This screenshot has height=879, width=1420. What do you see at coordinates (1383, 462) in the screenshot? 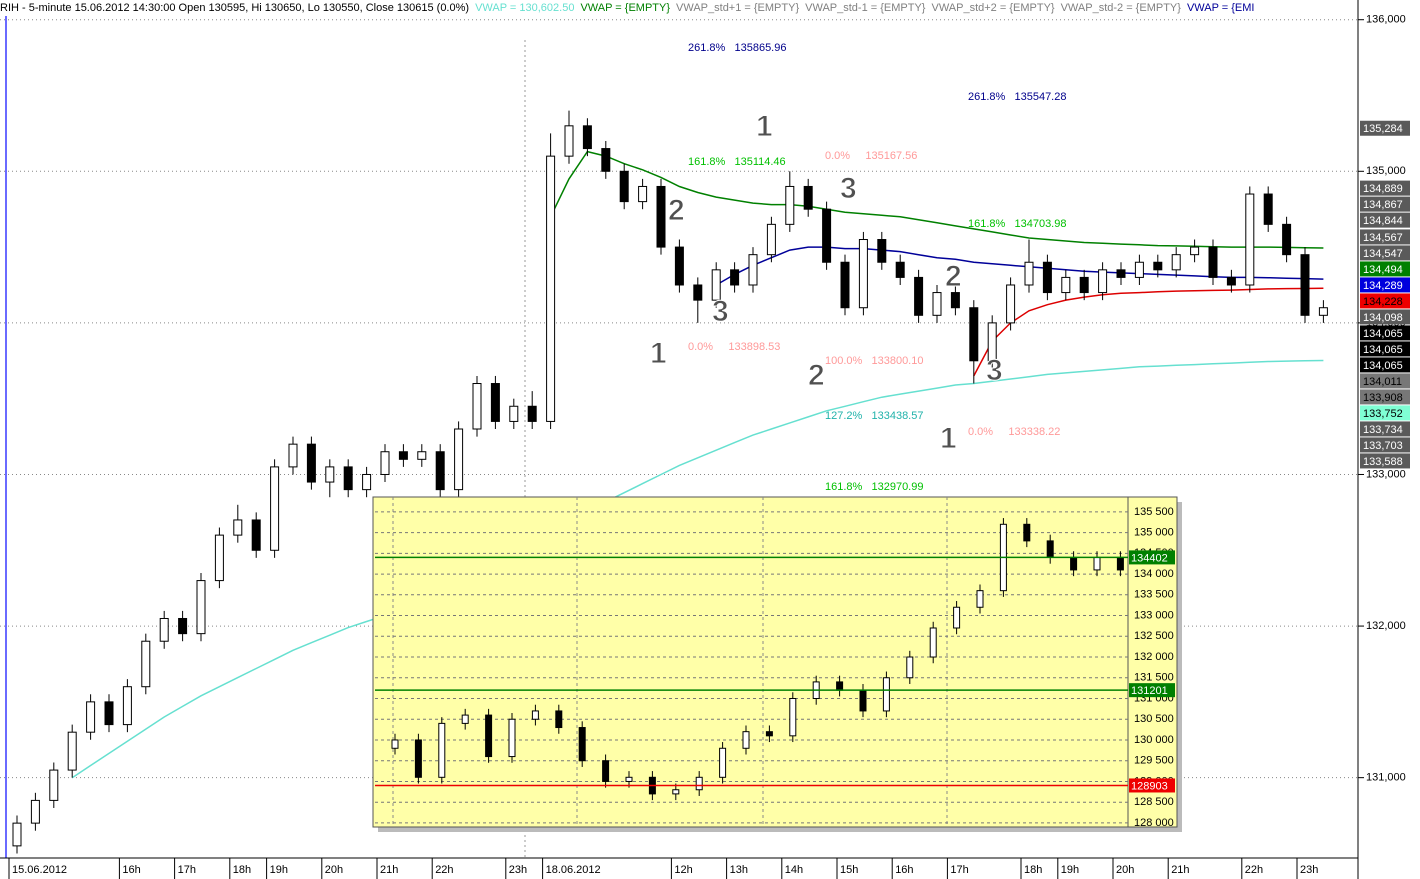
I see `price-tag-label: 133,588` at bounding box center [1383, 462].